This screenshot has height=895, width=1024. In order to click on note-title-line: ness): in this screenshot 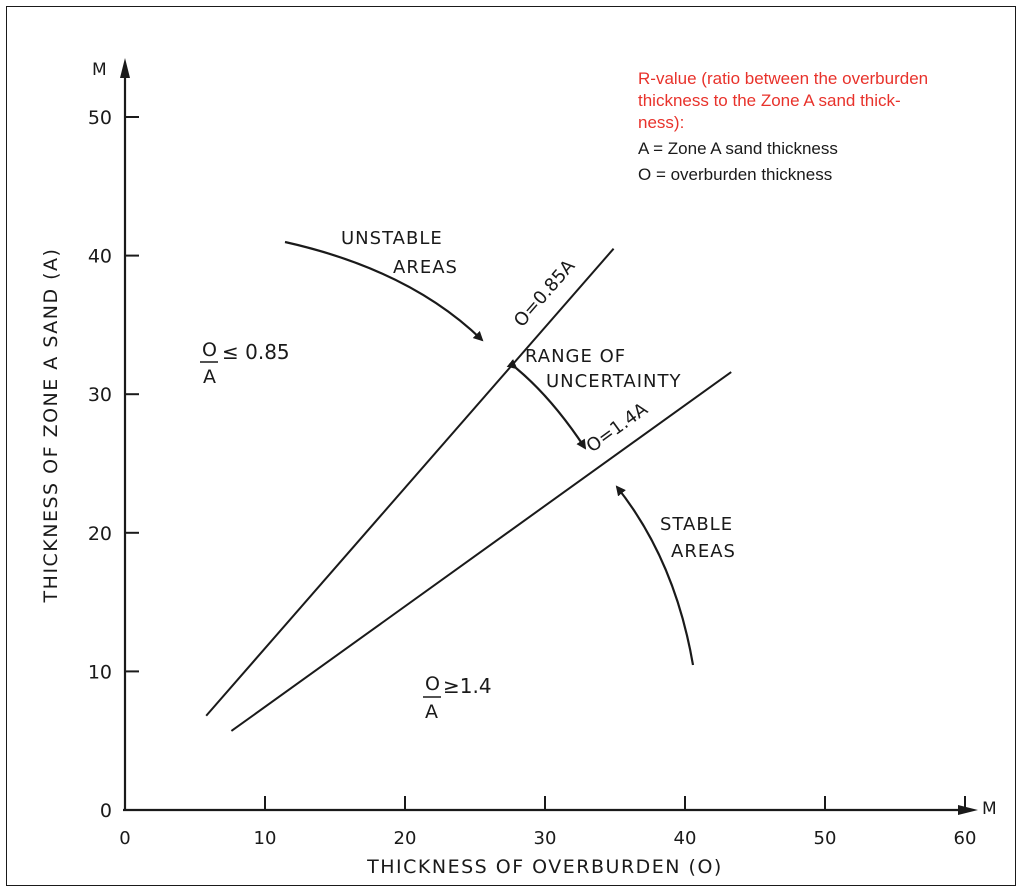, I will do `click(661, 122)`.